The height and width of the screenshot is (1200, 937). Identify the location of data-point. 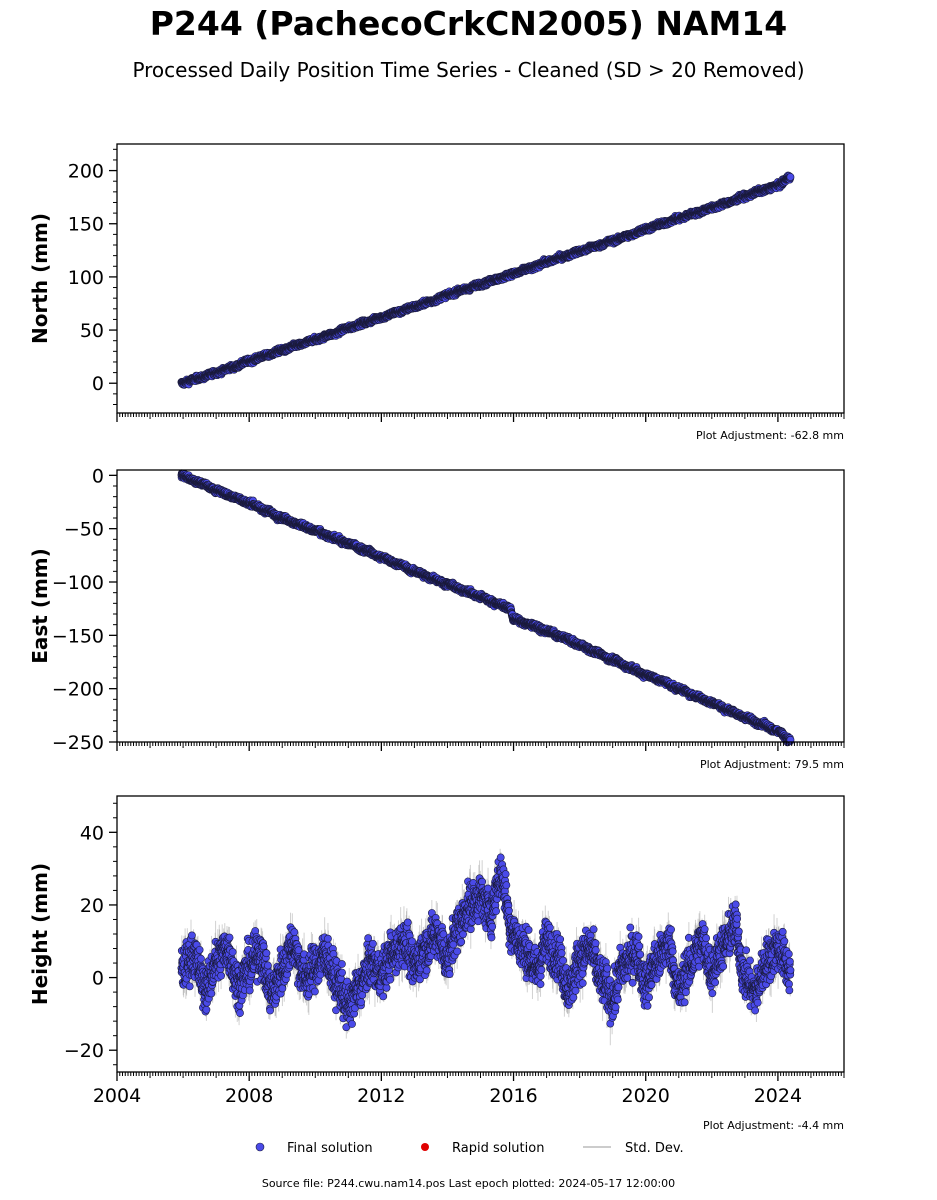
(790, 177).